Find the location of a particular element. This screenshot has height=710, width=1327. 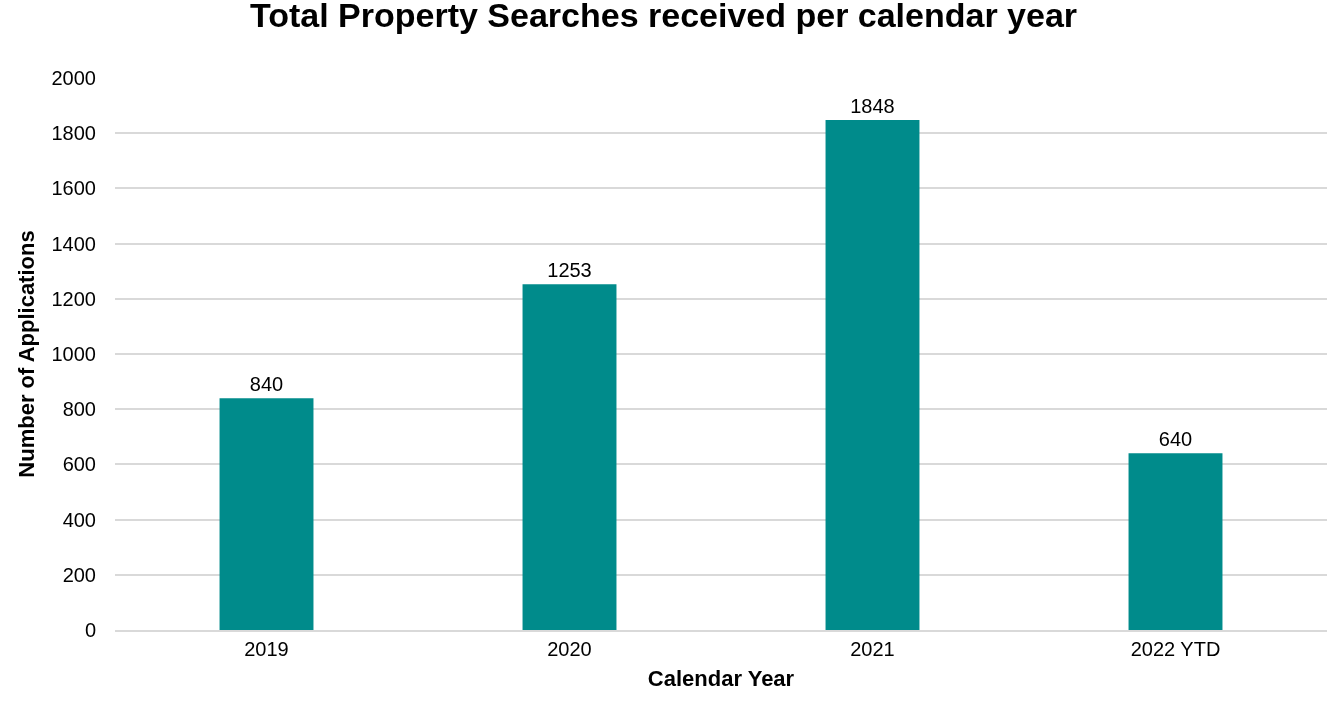

y-tick-label: 1000 is located at coordinates (73, 354).